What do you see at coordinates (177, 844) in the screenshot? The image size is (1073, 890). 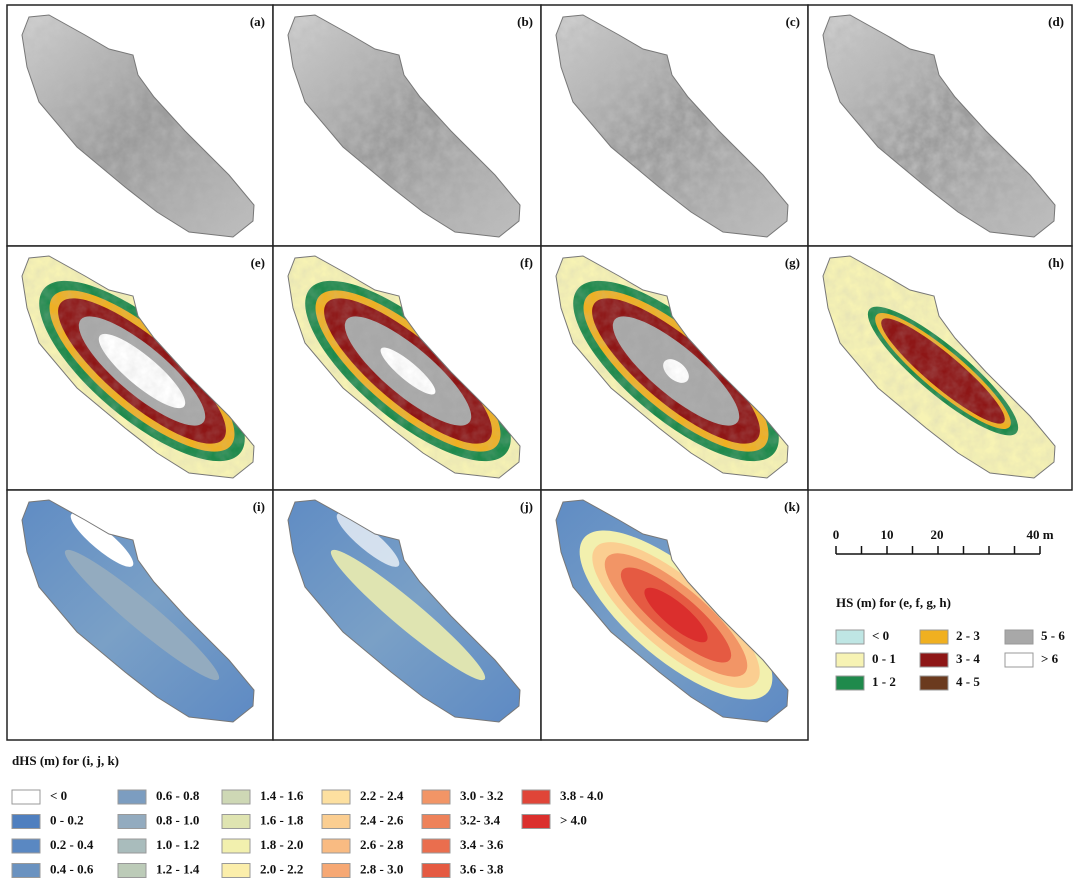 I see `legend-label: 1.0 - 1.2` at bounding box center [177, 844].